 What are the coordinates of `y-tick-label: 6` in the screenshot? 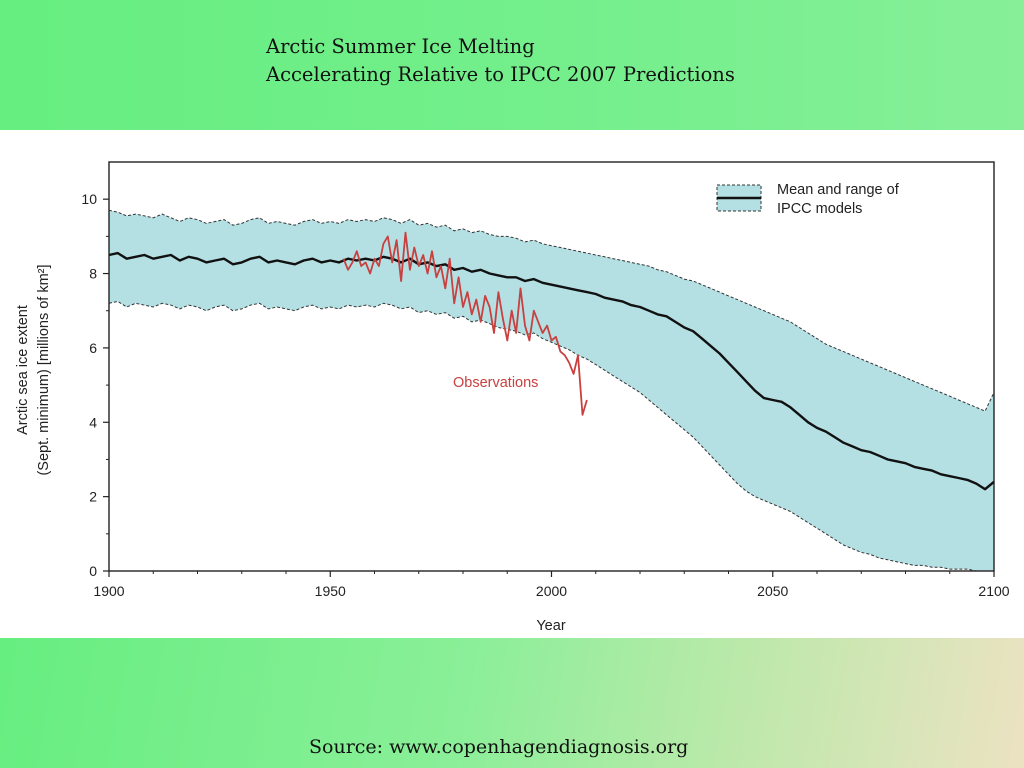 It's located at (93, 348).